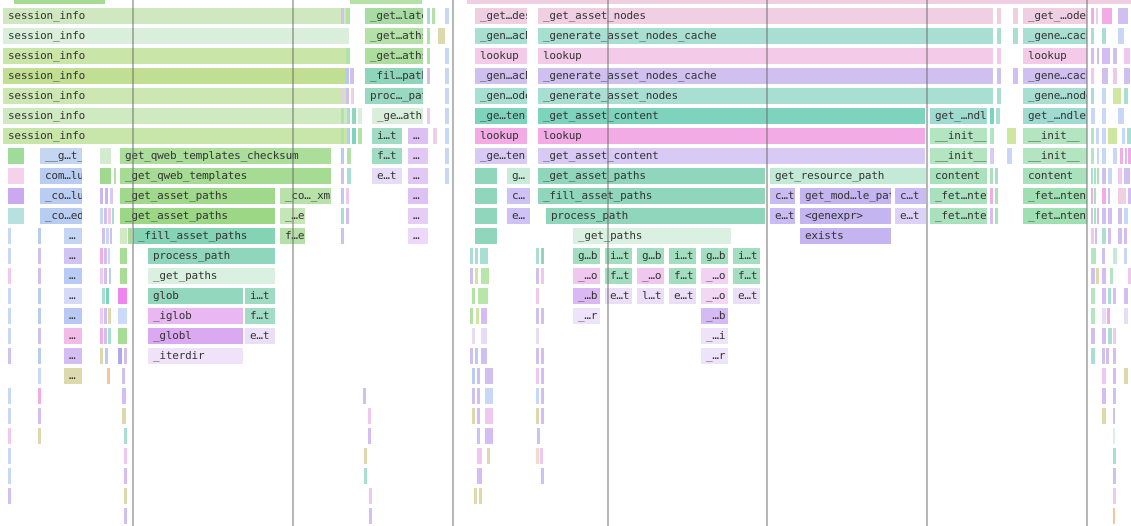  What do you see at coordinates (1055, 76) in the screenshot?
I see `flame-frame: _gene…cach` at bounding box center [1055, 76].